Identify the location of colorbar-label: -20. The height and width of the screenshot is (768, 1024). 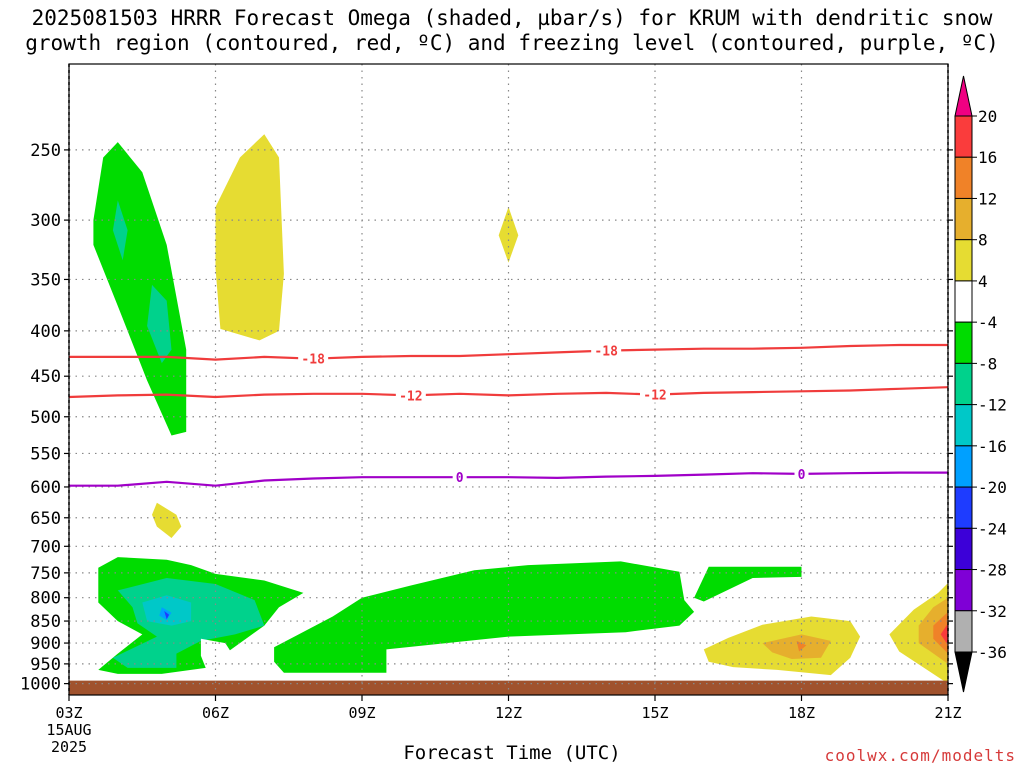
(992, 487).